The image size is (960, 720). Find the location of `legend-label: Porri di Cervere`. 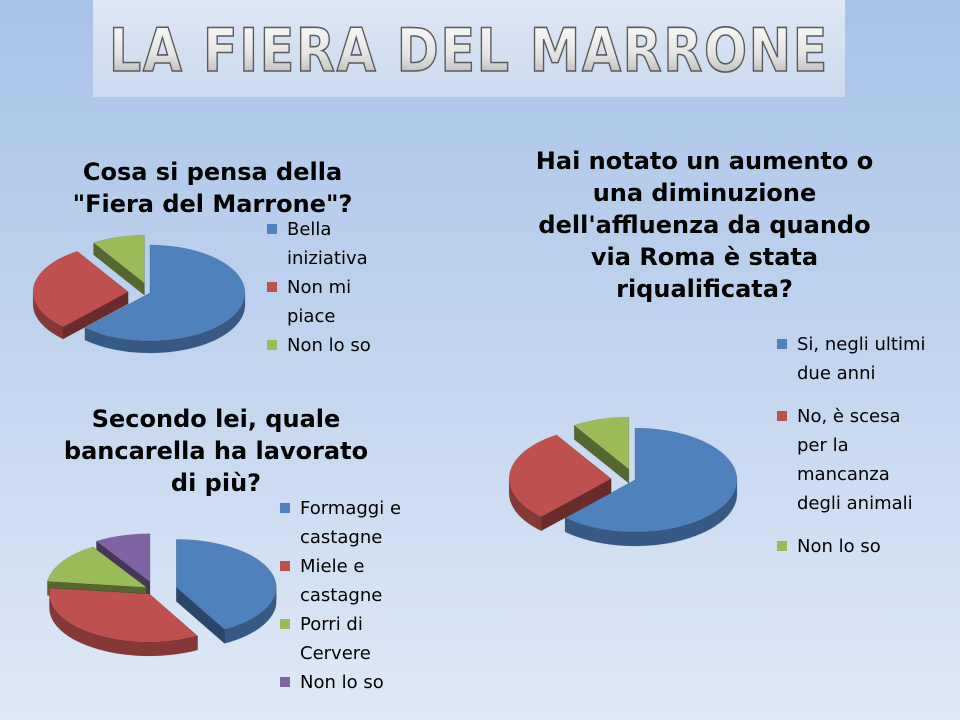

legend-label: Porri di Cervere is located at coordinates (335, 639).